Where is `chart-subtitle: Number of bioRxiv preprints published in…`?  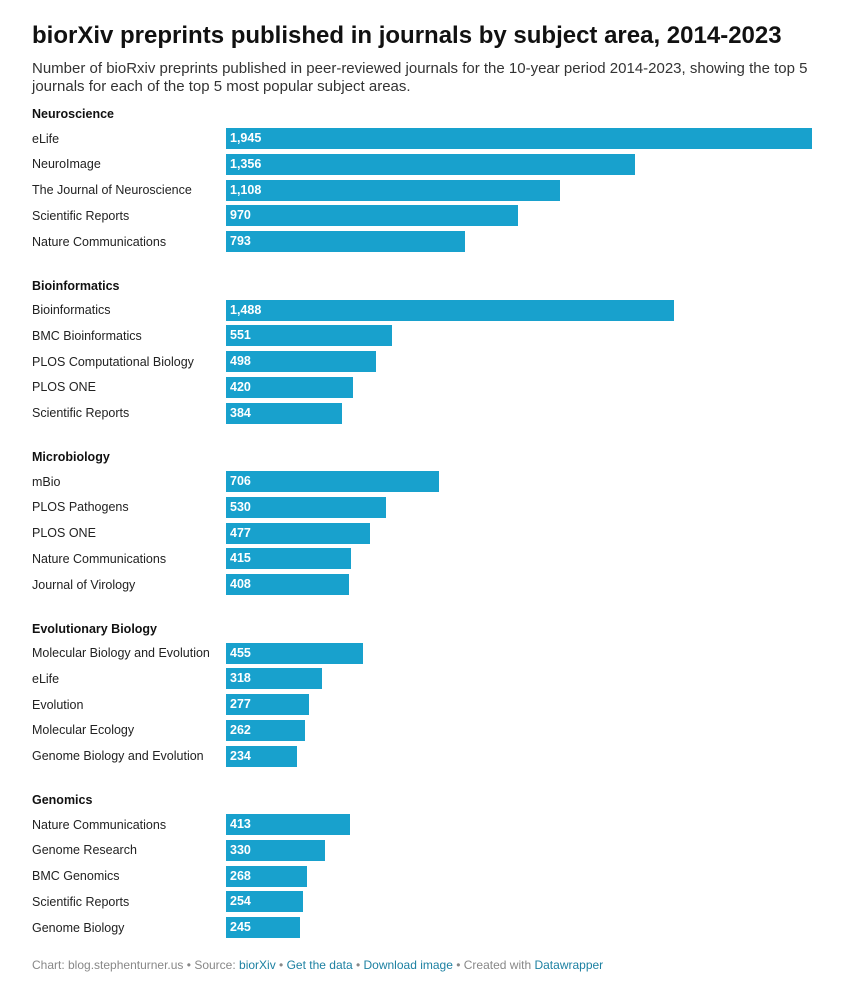
chart-subtitle: Number of bioRxiv preprints published in… is located at coordinates (420, 77).